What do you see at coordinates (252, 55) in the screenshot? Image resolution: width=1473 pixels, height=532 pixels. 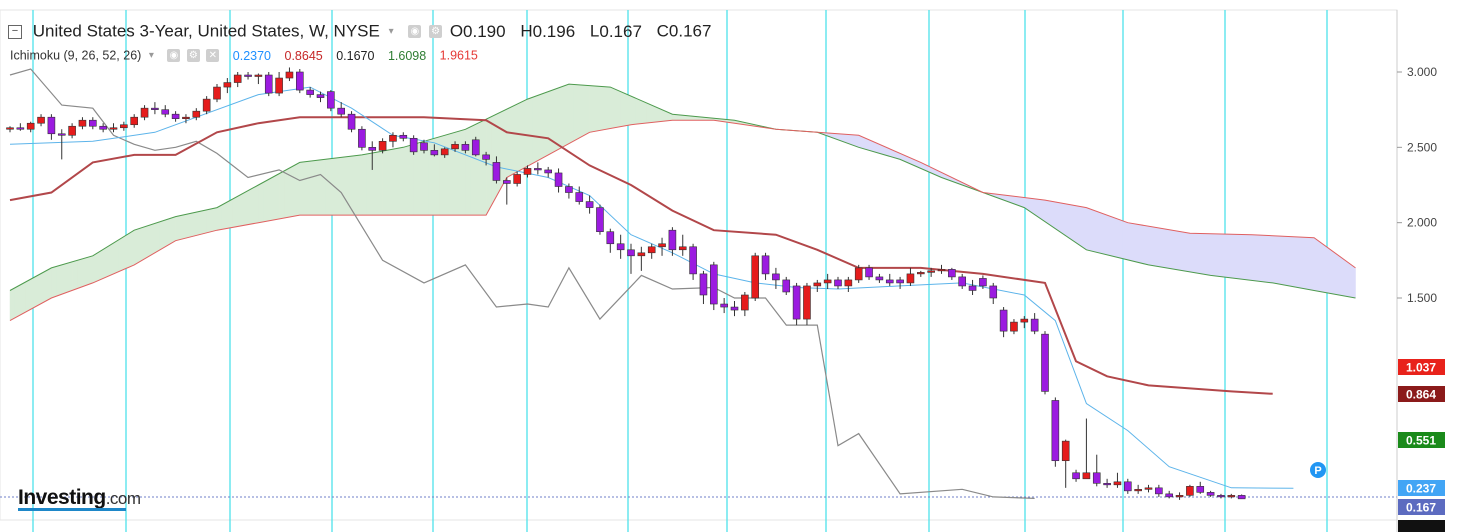 I see `tenkan-value: 0.2370` at bounding box center [252, 55].